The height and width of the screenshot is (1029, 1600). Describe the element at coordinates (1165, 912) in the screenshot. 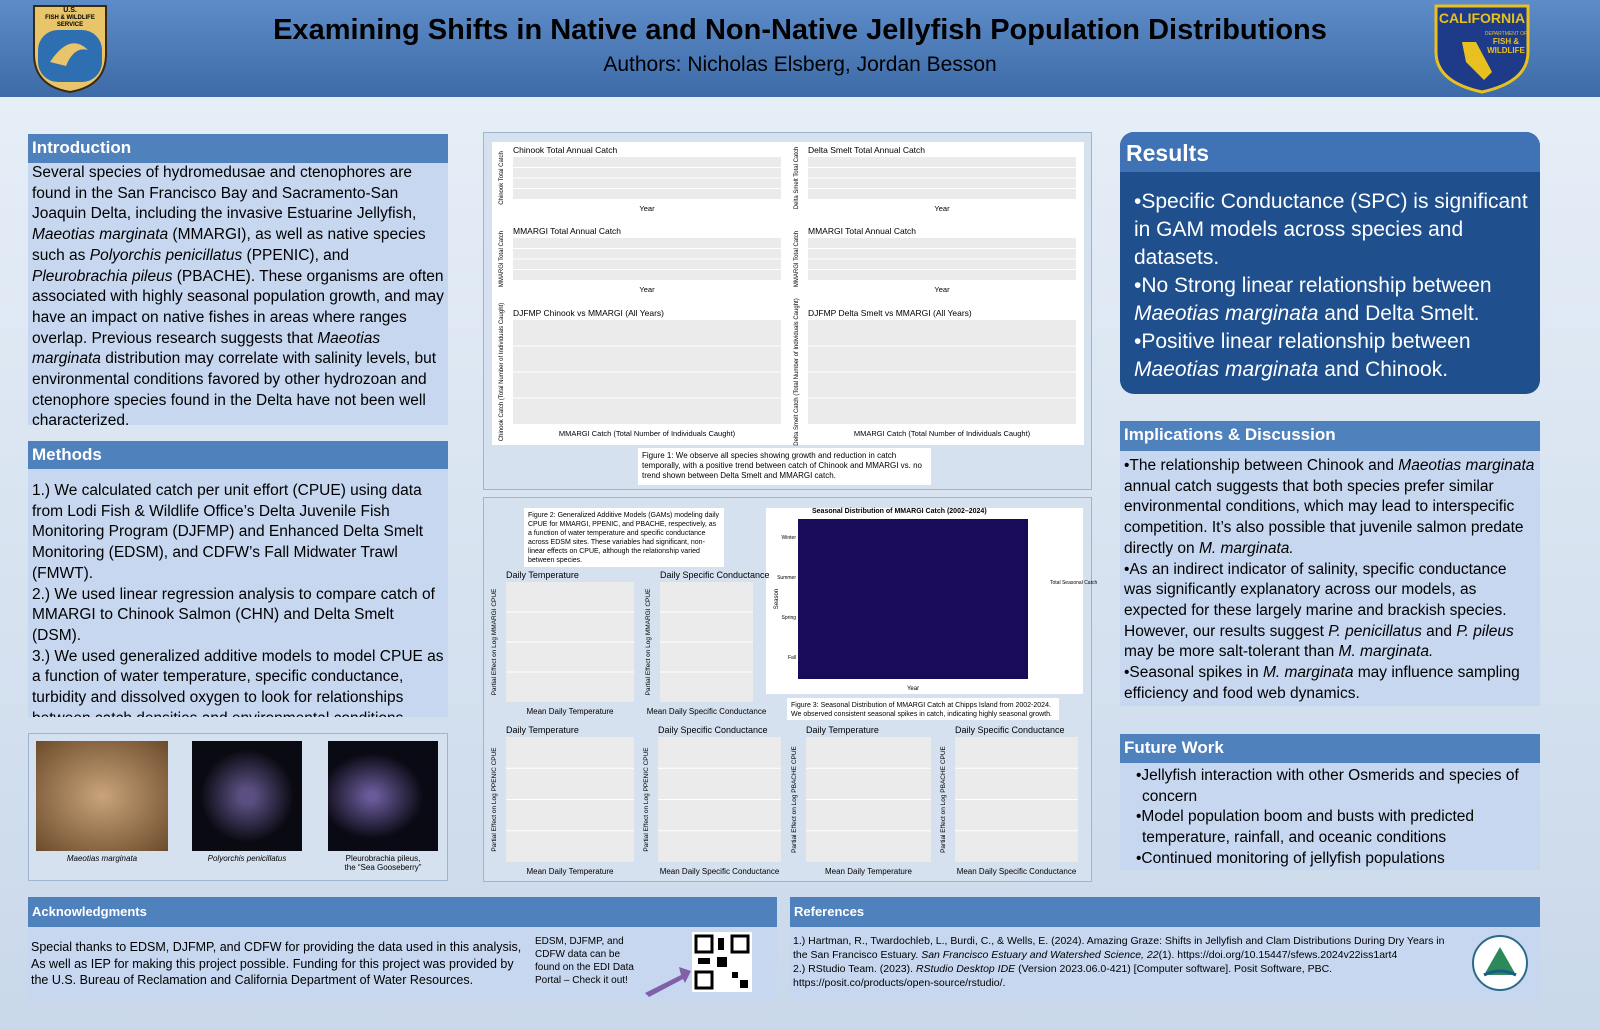

I see `section-heading: References` at that location.